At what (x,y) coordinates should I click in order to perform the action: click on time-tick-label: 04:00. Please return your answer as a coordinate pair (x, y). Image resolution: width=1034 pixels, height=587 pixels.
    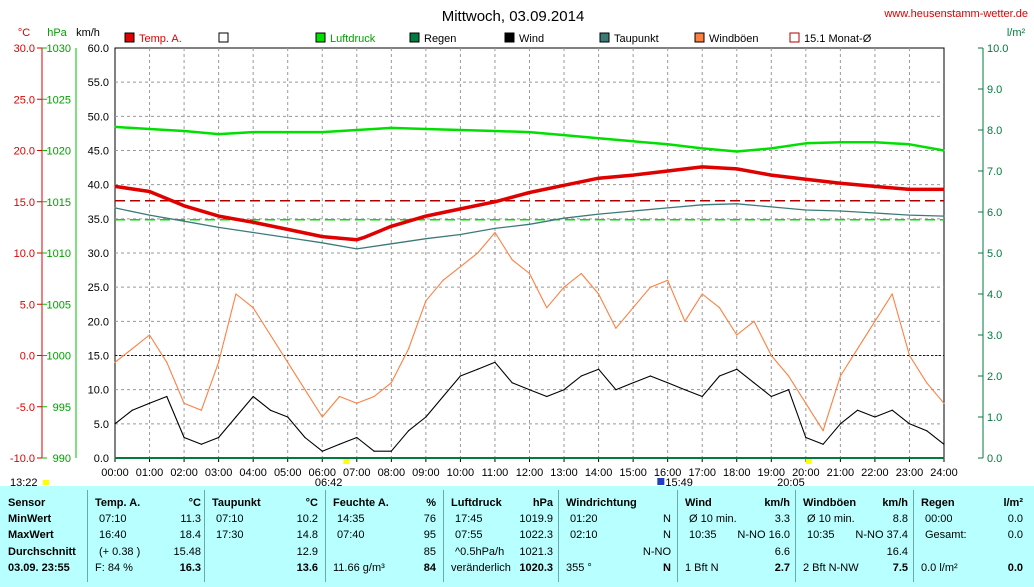
    Looking at the image, I should click on (253, 473).